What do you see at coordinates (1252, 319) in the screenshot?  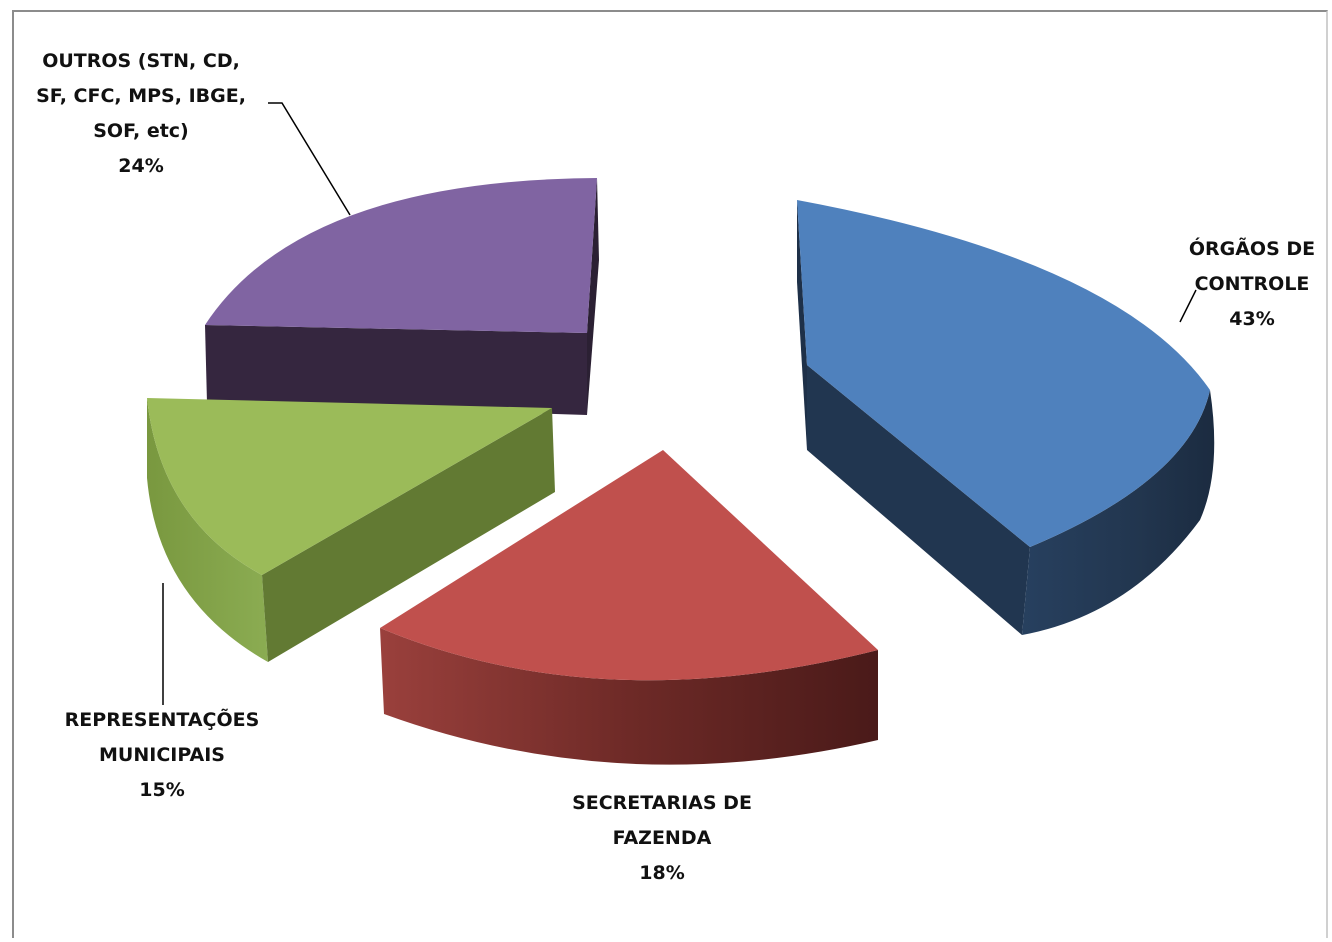 I see `label-orgaos-percent: 43%` at bounding box center [1252, 319].